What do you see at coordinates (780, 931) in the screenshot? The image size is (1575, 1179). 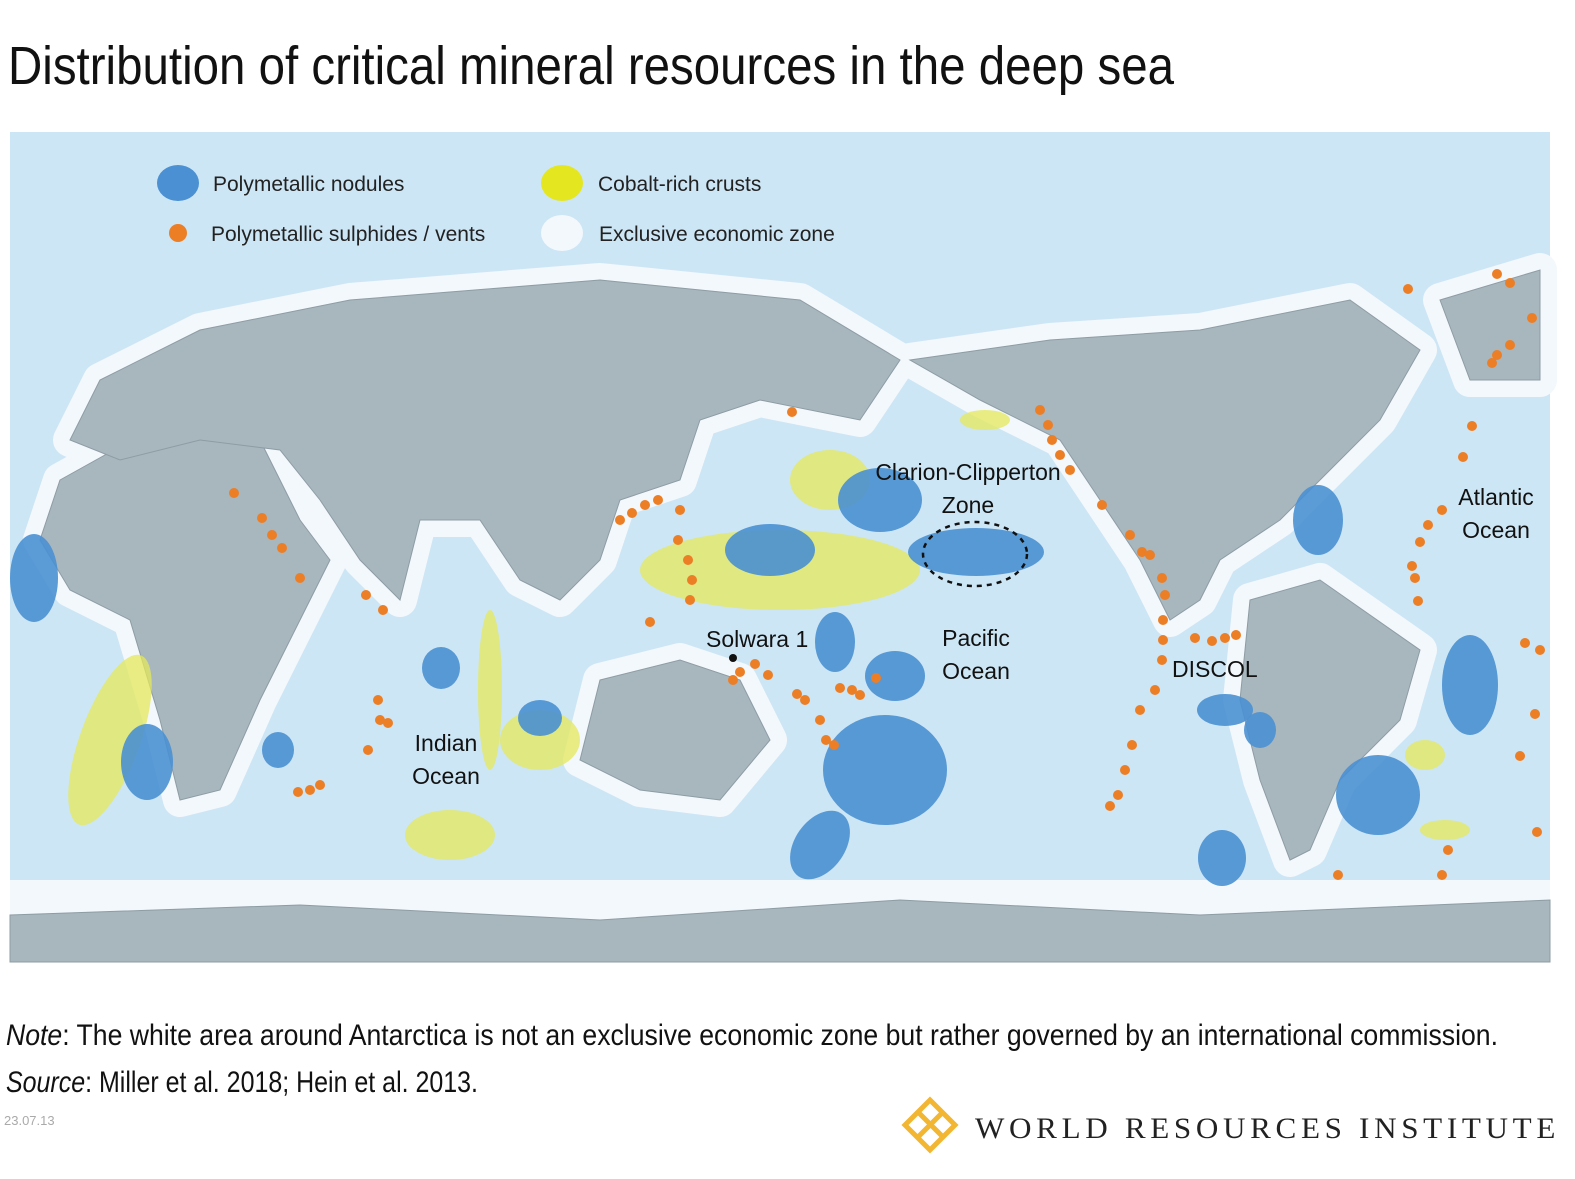 I see `antarctica` at bounding box center [780, 931].